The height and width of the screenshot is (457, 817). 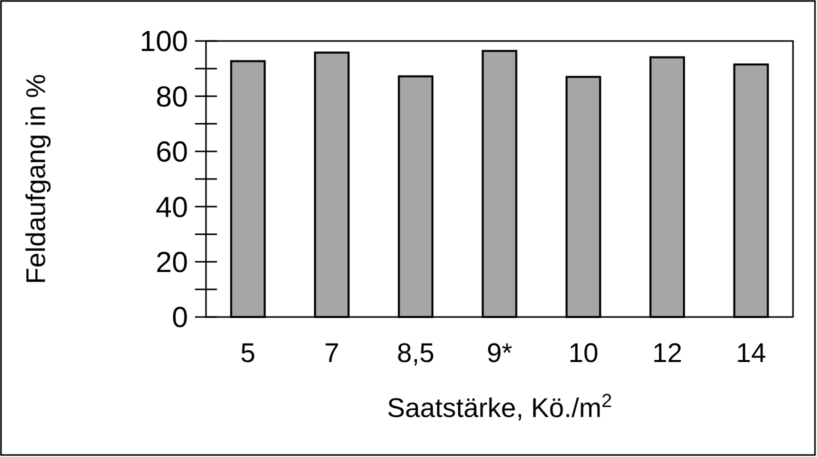 I want to click on y-tick-label: 0, so click(x=180, y=318).